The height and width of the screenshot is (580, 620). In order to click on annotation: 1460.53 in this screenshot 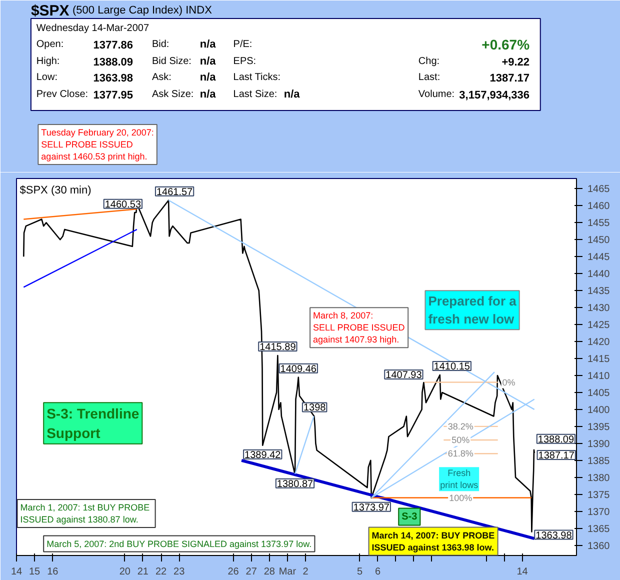, I will do `click(123, 204)`.